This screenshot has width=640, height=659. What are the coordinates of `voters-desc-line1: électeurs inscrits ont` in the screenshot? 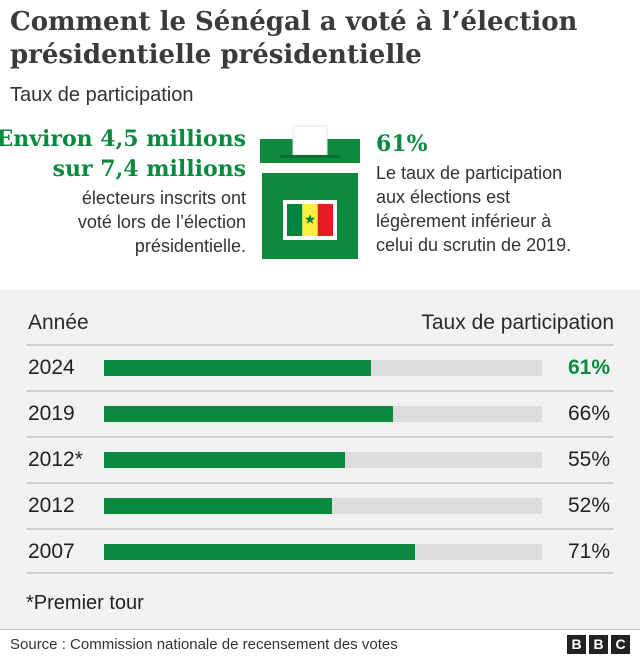 It's located at (163, 198).